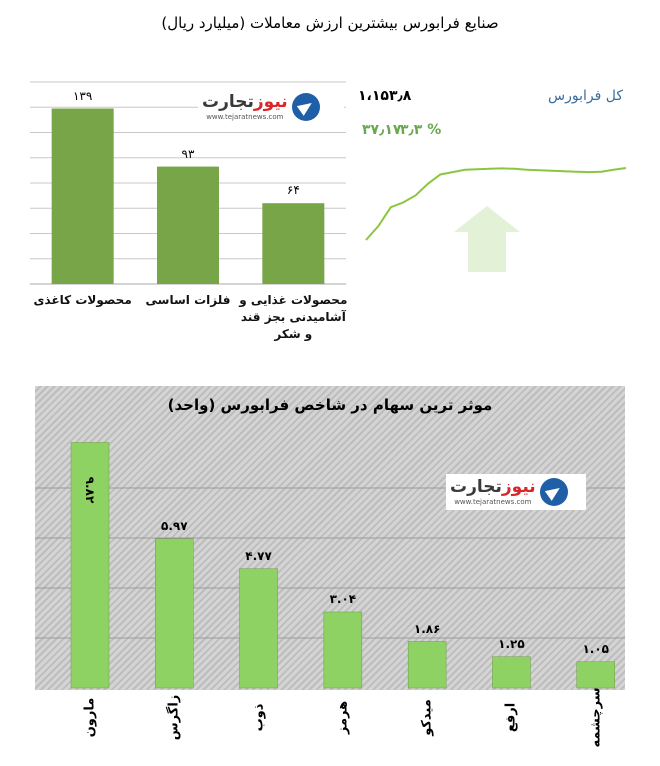 This screenshot has width=660, height=766. Describe the element at coordinates (586, 96) in the screenshot. I see `index-name: کل فرابورس` at that location.